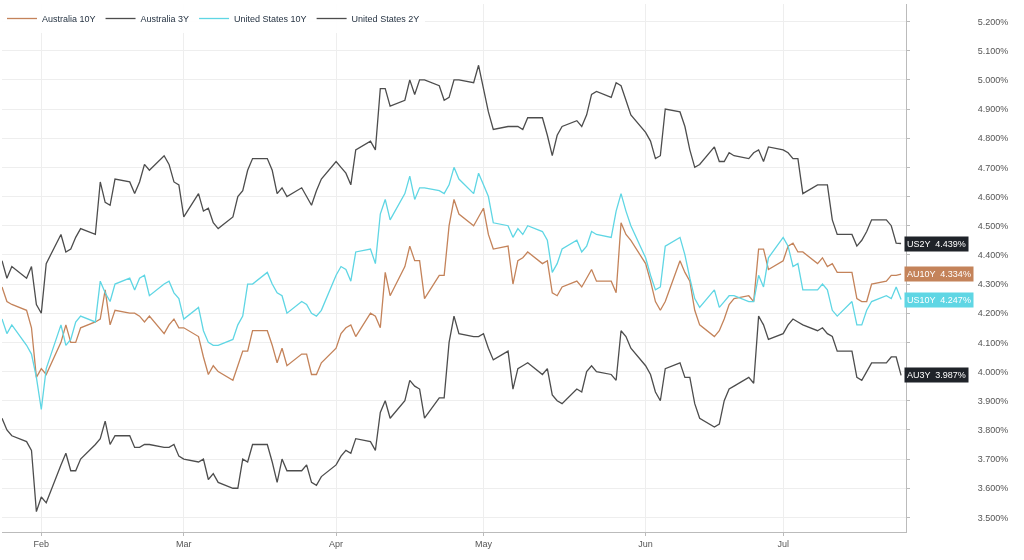 This screenshot has width=1024, height=560. What do you see at coordinates (993, 313) in the screenshot?
I see `y-tick-label: 4.200%` at bounding box center [993, 313].